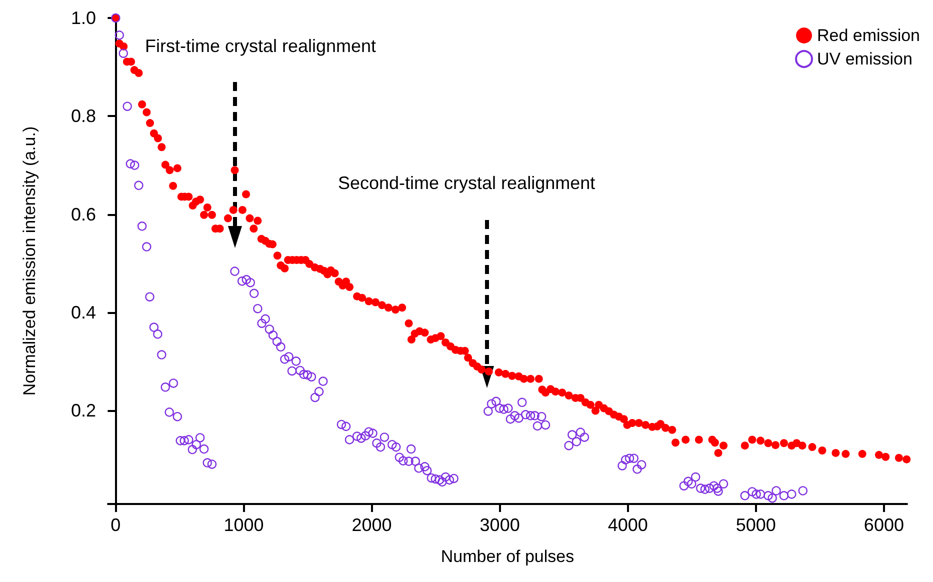 This screenshot has height=582, width=933. Describe the element at coordinates (500, 525) in the screenshot. I see `x-tick-label: 3000` at that location.